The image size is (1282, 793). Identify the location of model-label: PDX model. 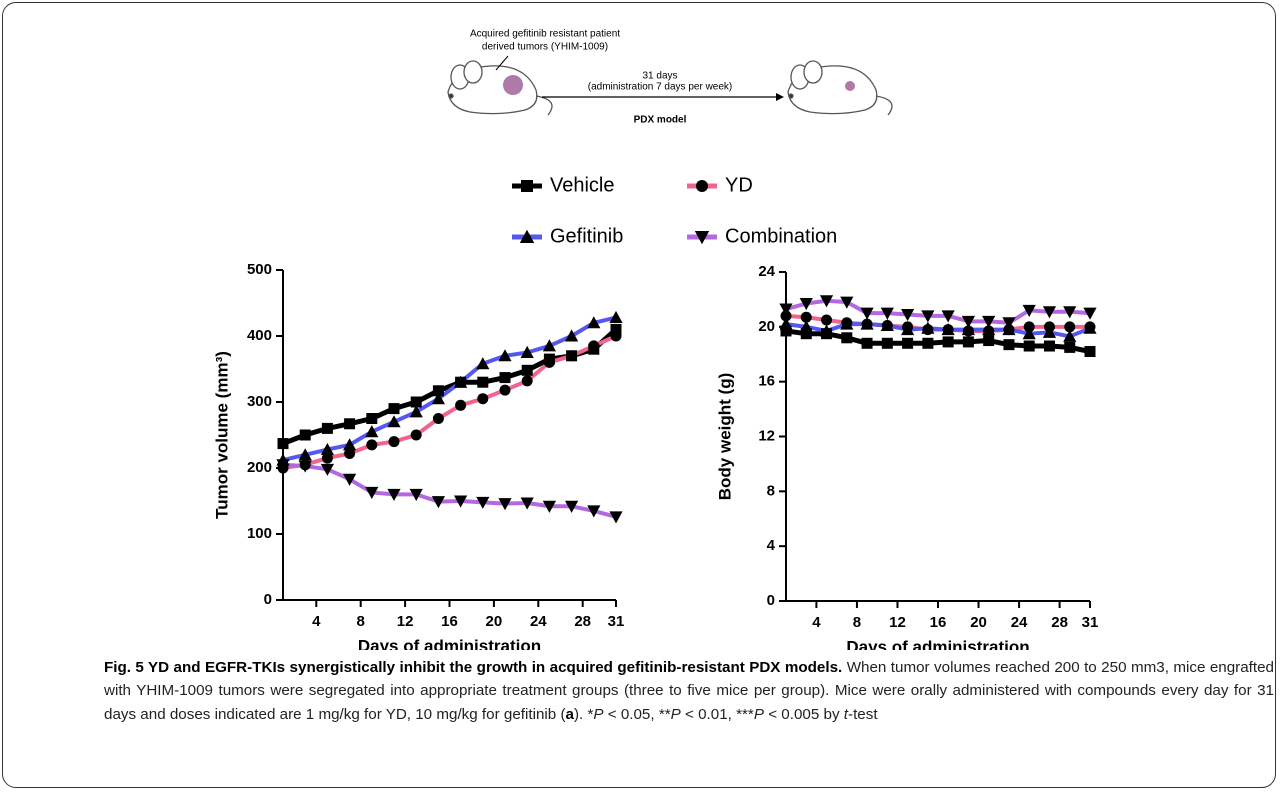
(660, 120).